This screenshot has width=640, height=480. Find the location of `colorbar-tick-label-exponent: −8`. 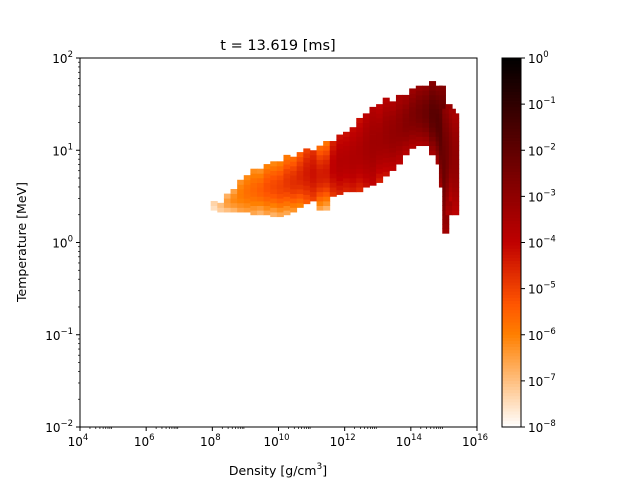

colorbar-tick-label-exponent: −8 is located at coordinates (549, 424).